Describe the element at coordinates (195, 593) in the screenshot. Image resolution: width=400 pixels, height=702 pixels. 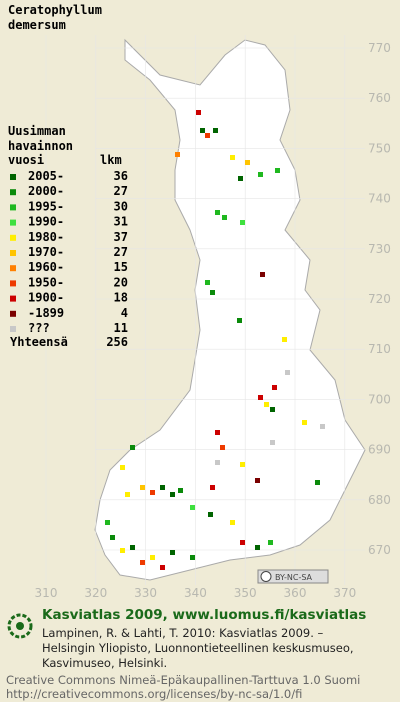
I see `easting-label: 340` at that location.